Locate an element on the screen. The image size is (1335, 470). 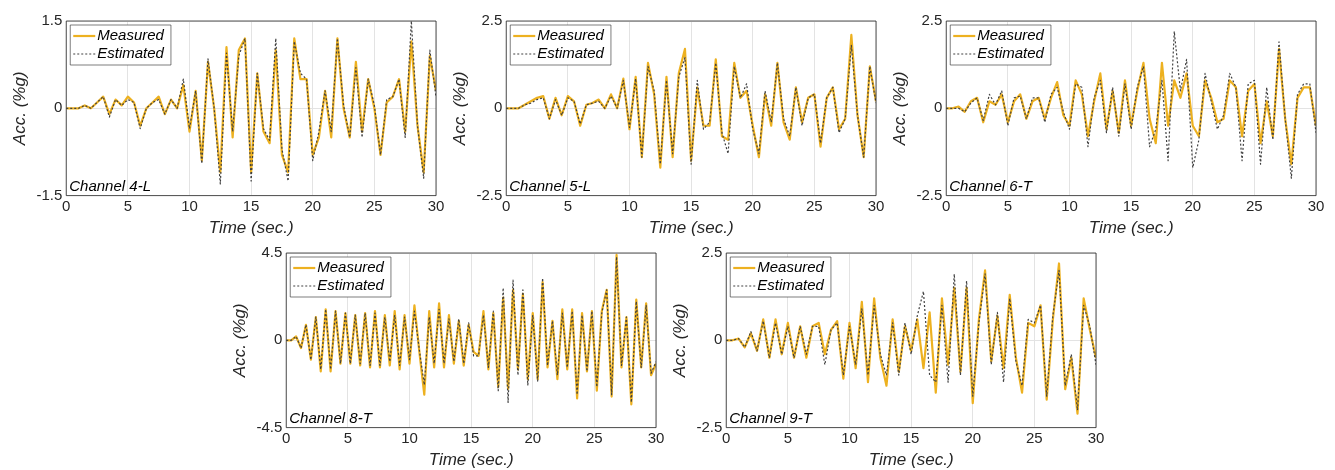
annotation: Channel 6-T is located at coordinates (991, 186).